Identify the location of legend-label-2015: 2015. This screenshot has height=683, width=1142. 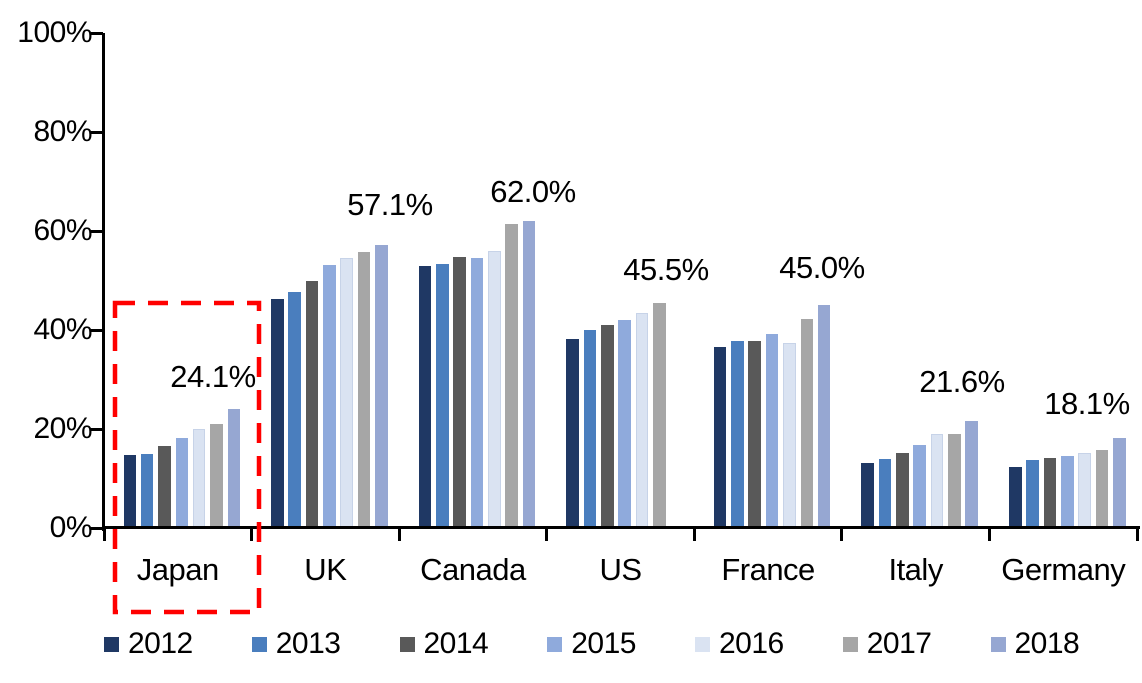
(603, 643).